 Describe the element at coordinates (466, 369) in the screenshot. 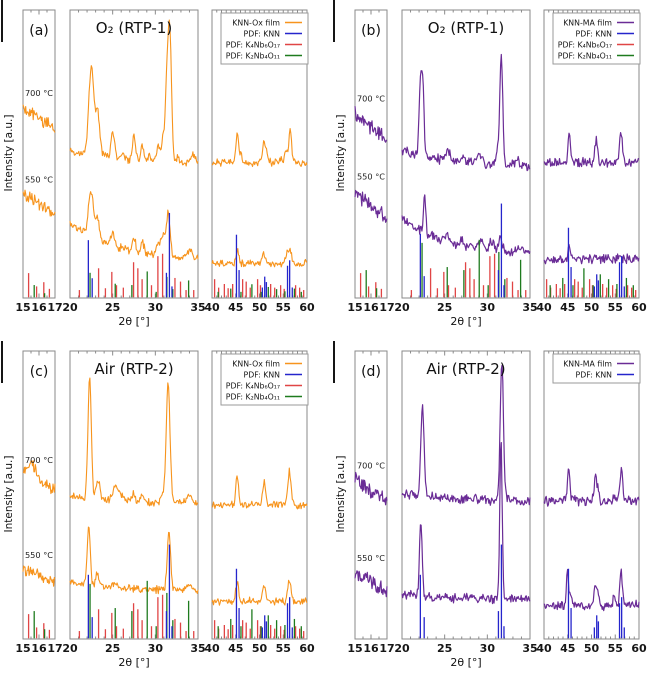

I see `panel-d-title: Air (RTP-2)` at that location.